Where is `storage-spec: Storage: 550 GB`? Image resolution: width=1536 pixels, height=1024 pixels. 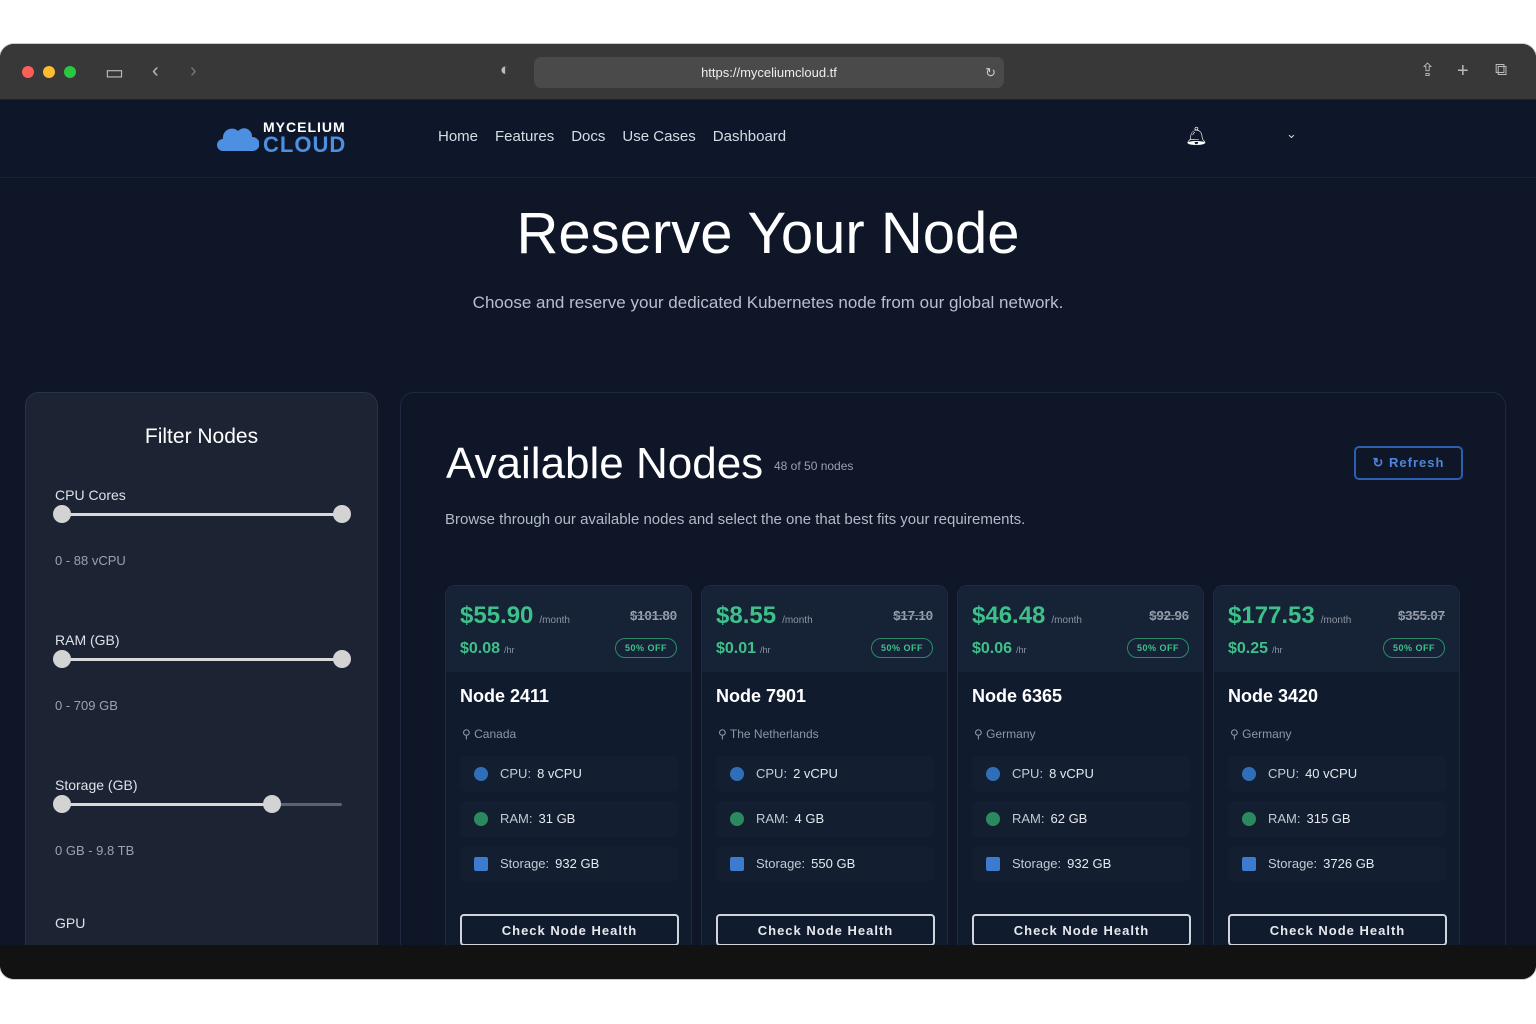
storage-spec: Storage: 550 GB is located at coordinates (825, 864).